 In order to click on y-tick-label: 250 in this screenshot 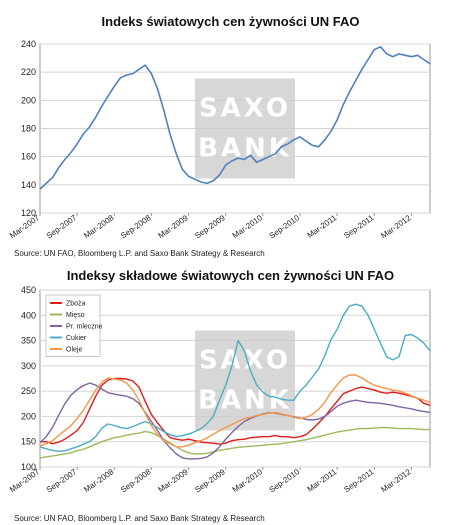, I will do `click(28, 391)`.